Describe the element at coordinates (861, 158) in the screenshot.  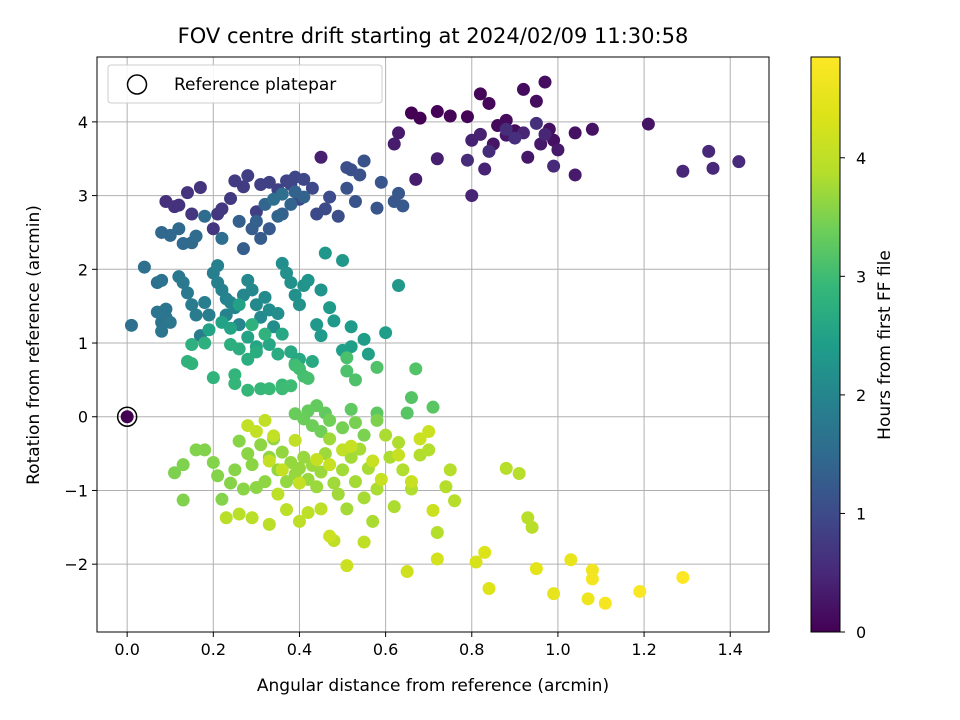
I see `colorbar-tick-label: 4` at that location.